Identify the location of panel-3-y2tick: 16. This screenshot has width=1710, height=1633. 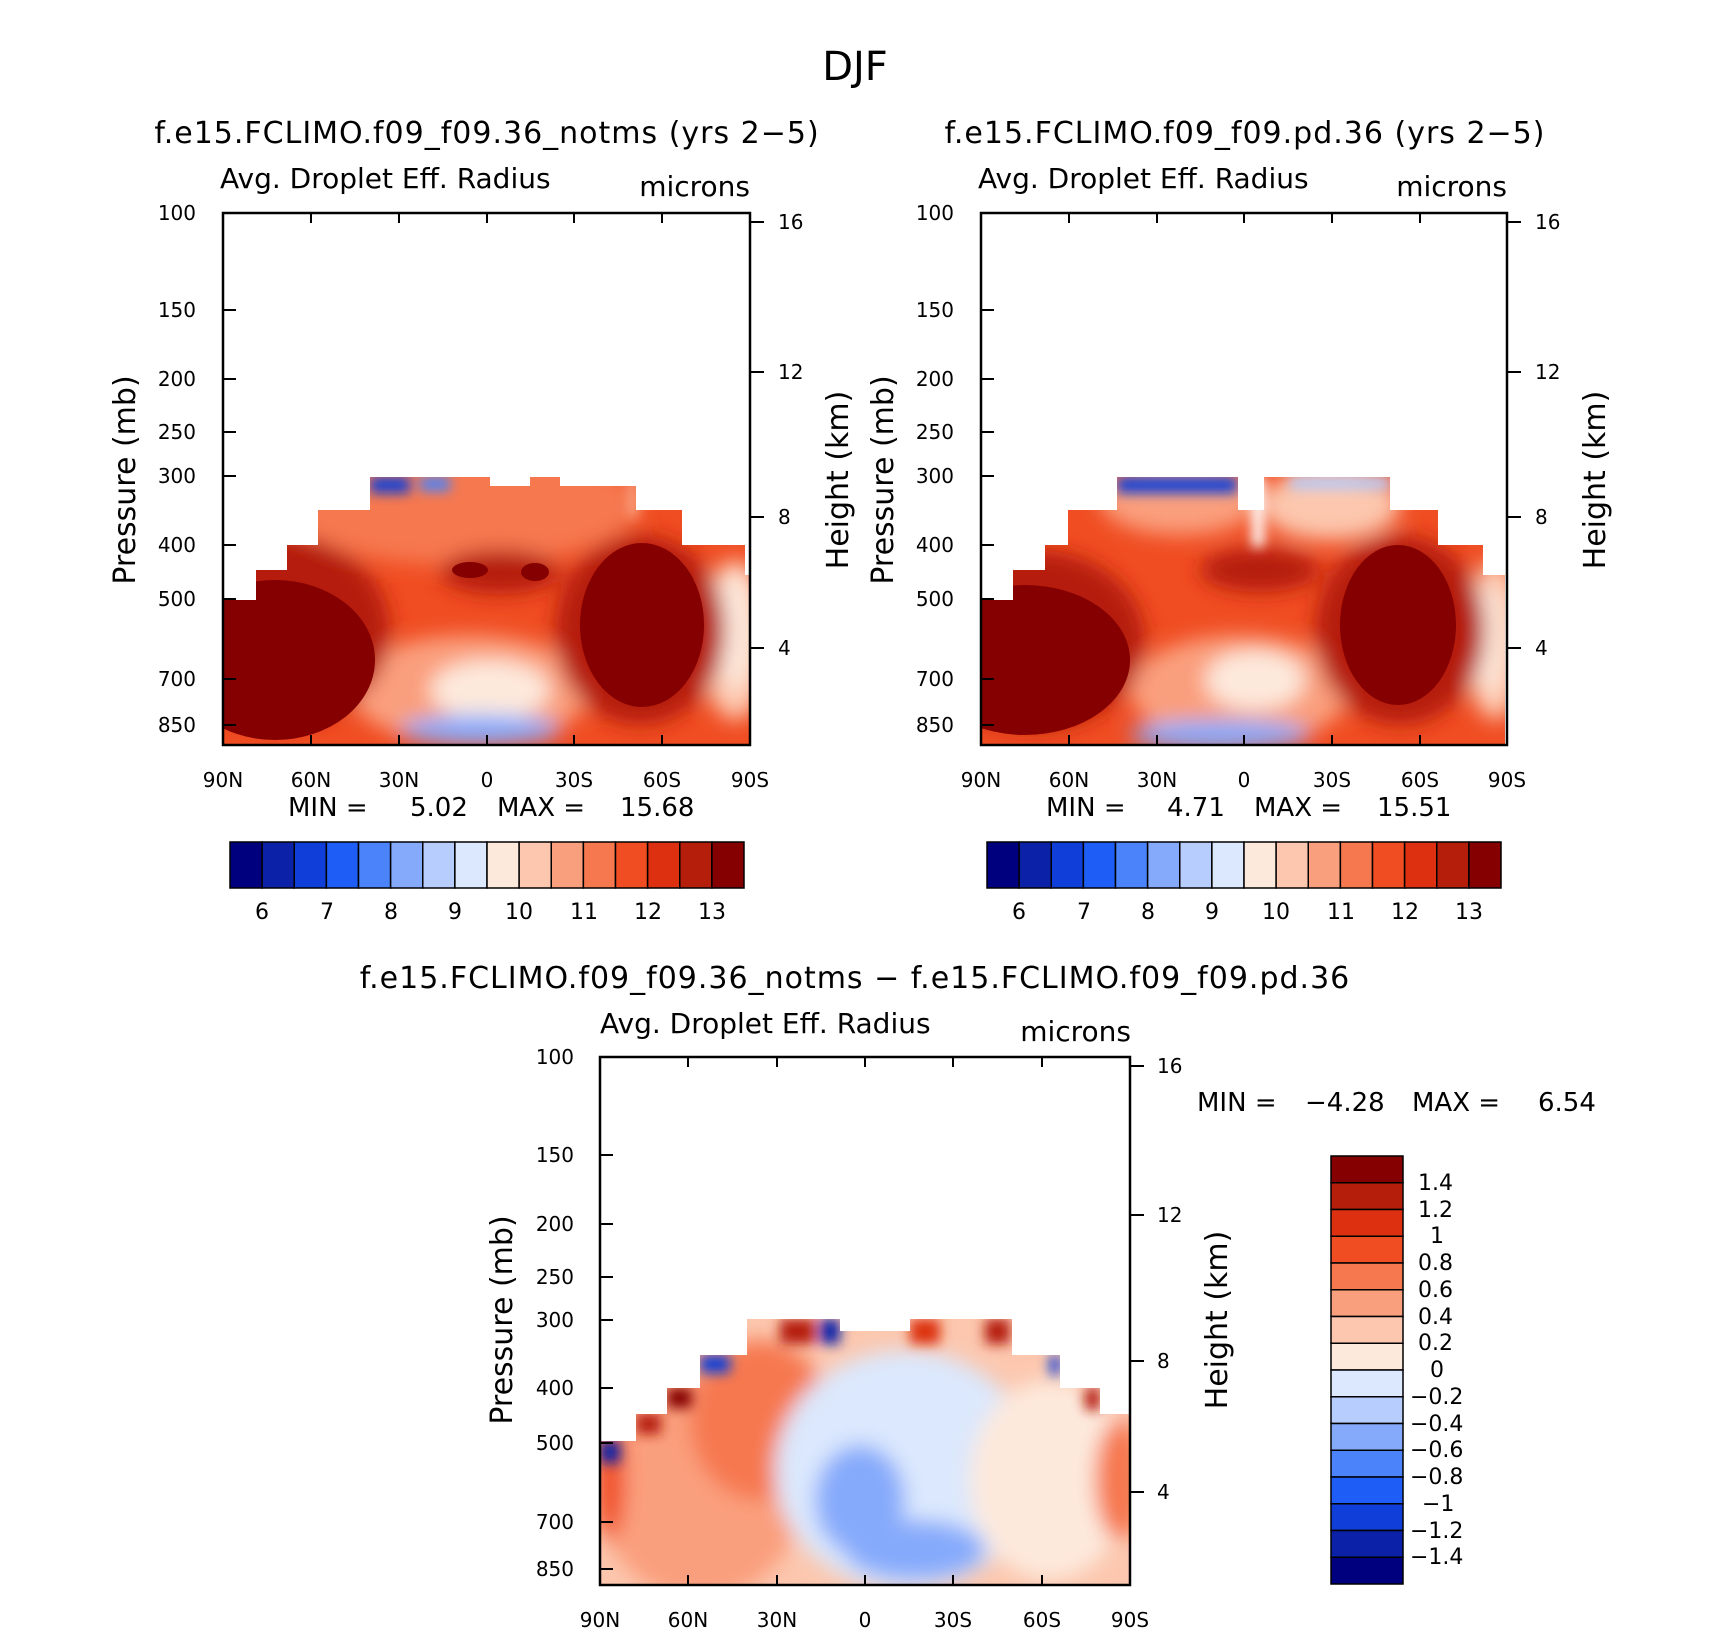
(1169, 1066).